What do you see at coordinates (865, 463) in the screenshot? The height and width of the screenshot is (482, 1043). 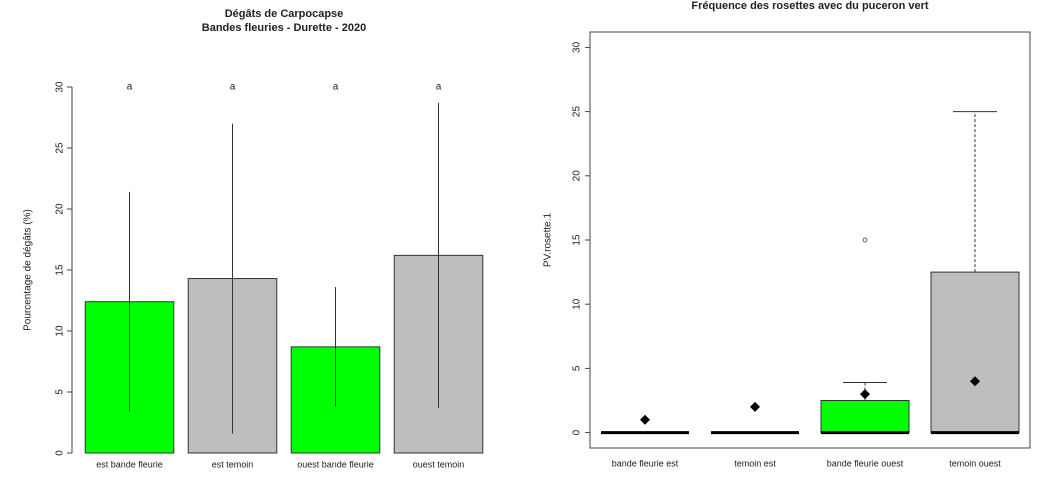 I see `x-tick-label: bande fleurie ouest` at bounding box center [865, 463].